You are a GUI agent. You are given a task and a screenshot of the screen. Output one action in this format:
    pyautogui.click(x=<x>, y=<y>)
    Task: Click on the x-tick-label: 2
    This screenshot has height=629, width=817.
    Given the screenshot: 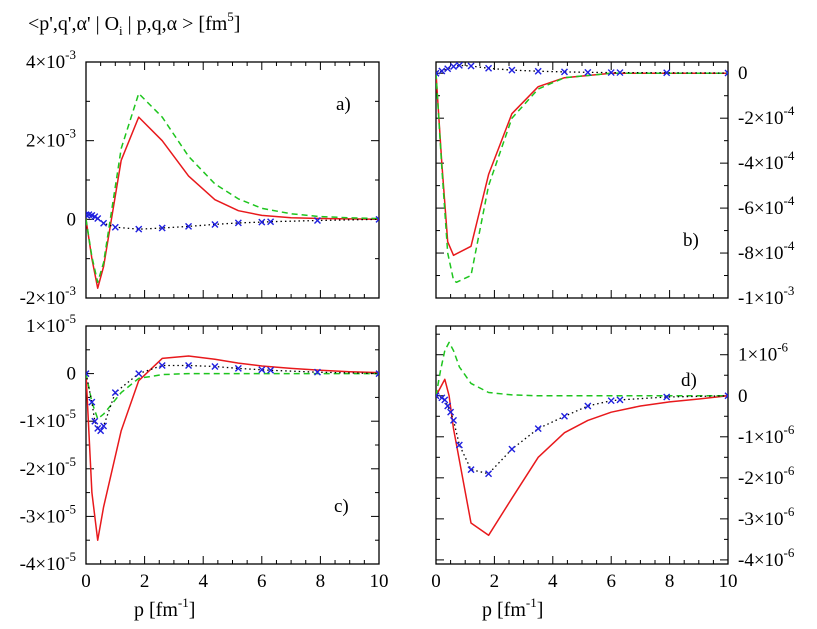 What is the action you would take?
    pyautogui.click(x=145, y=581)
    